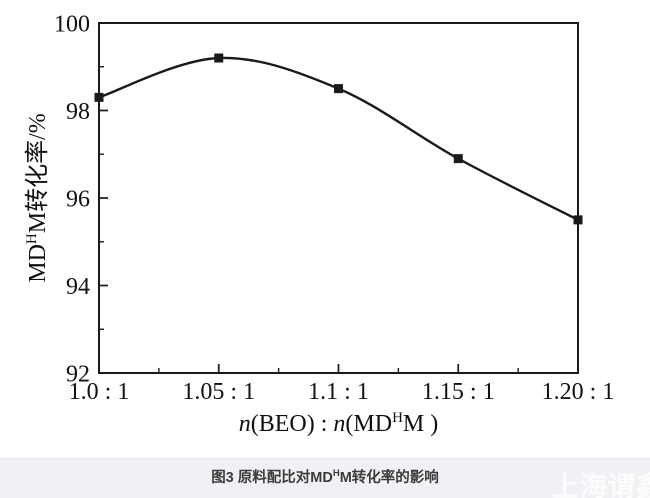  What do you see at coordinates (578, 392) in the screenshot?
I see `x-axis-tick-label: 1.20 : 1` at bounding box center [578, 392].